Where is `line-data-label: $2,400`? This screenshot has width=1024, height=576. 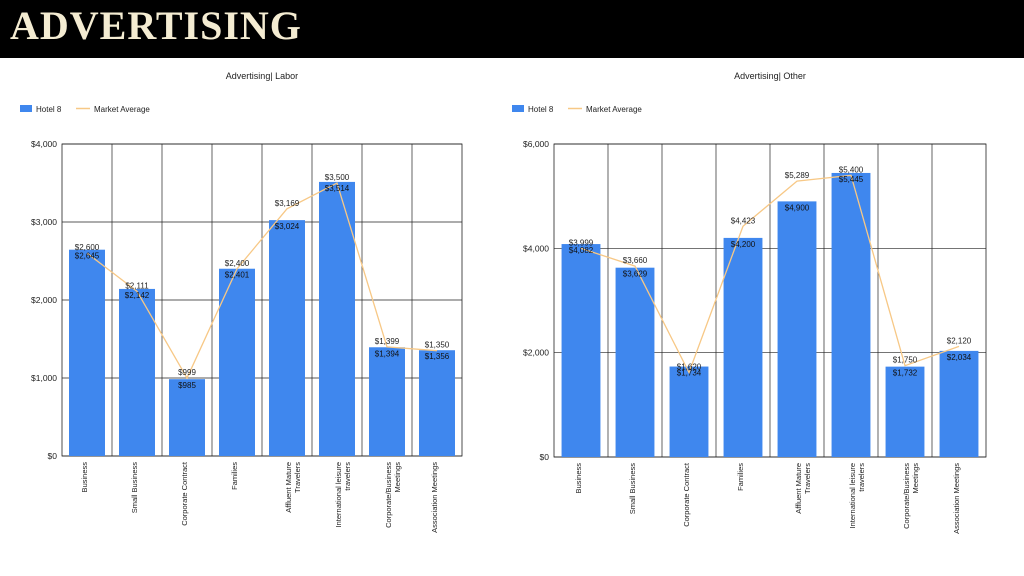
line-data-label: $2,400 is located at coordinates (237, 263).